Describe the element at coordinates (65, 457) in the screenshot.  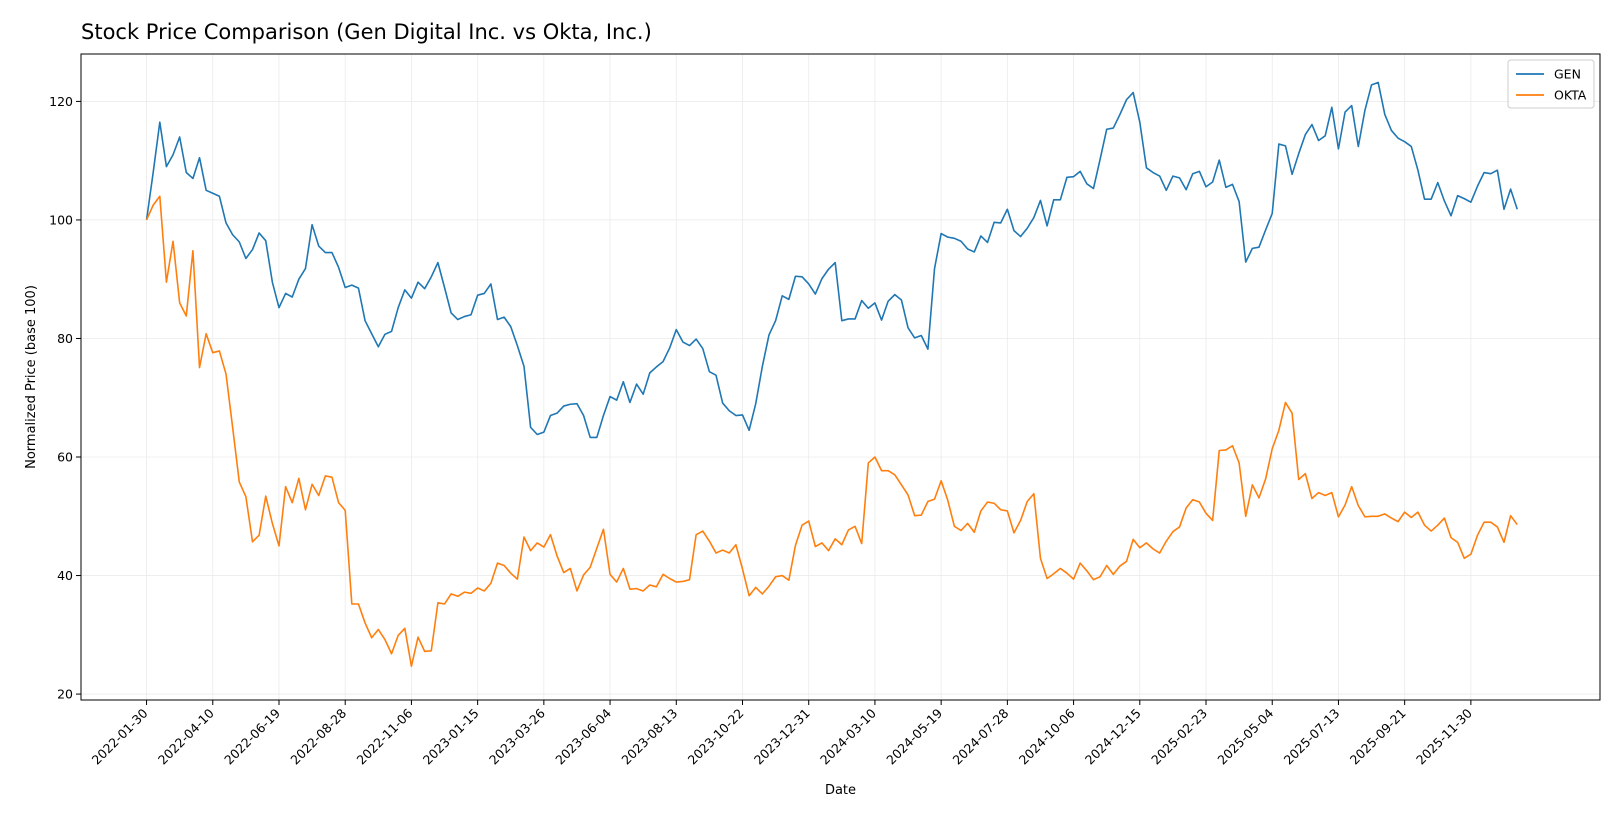
I see `y-tick-label: 60` at that location.